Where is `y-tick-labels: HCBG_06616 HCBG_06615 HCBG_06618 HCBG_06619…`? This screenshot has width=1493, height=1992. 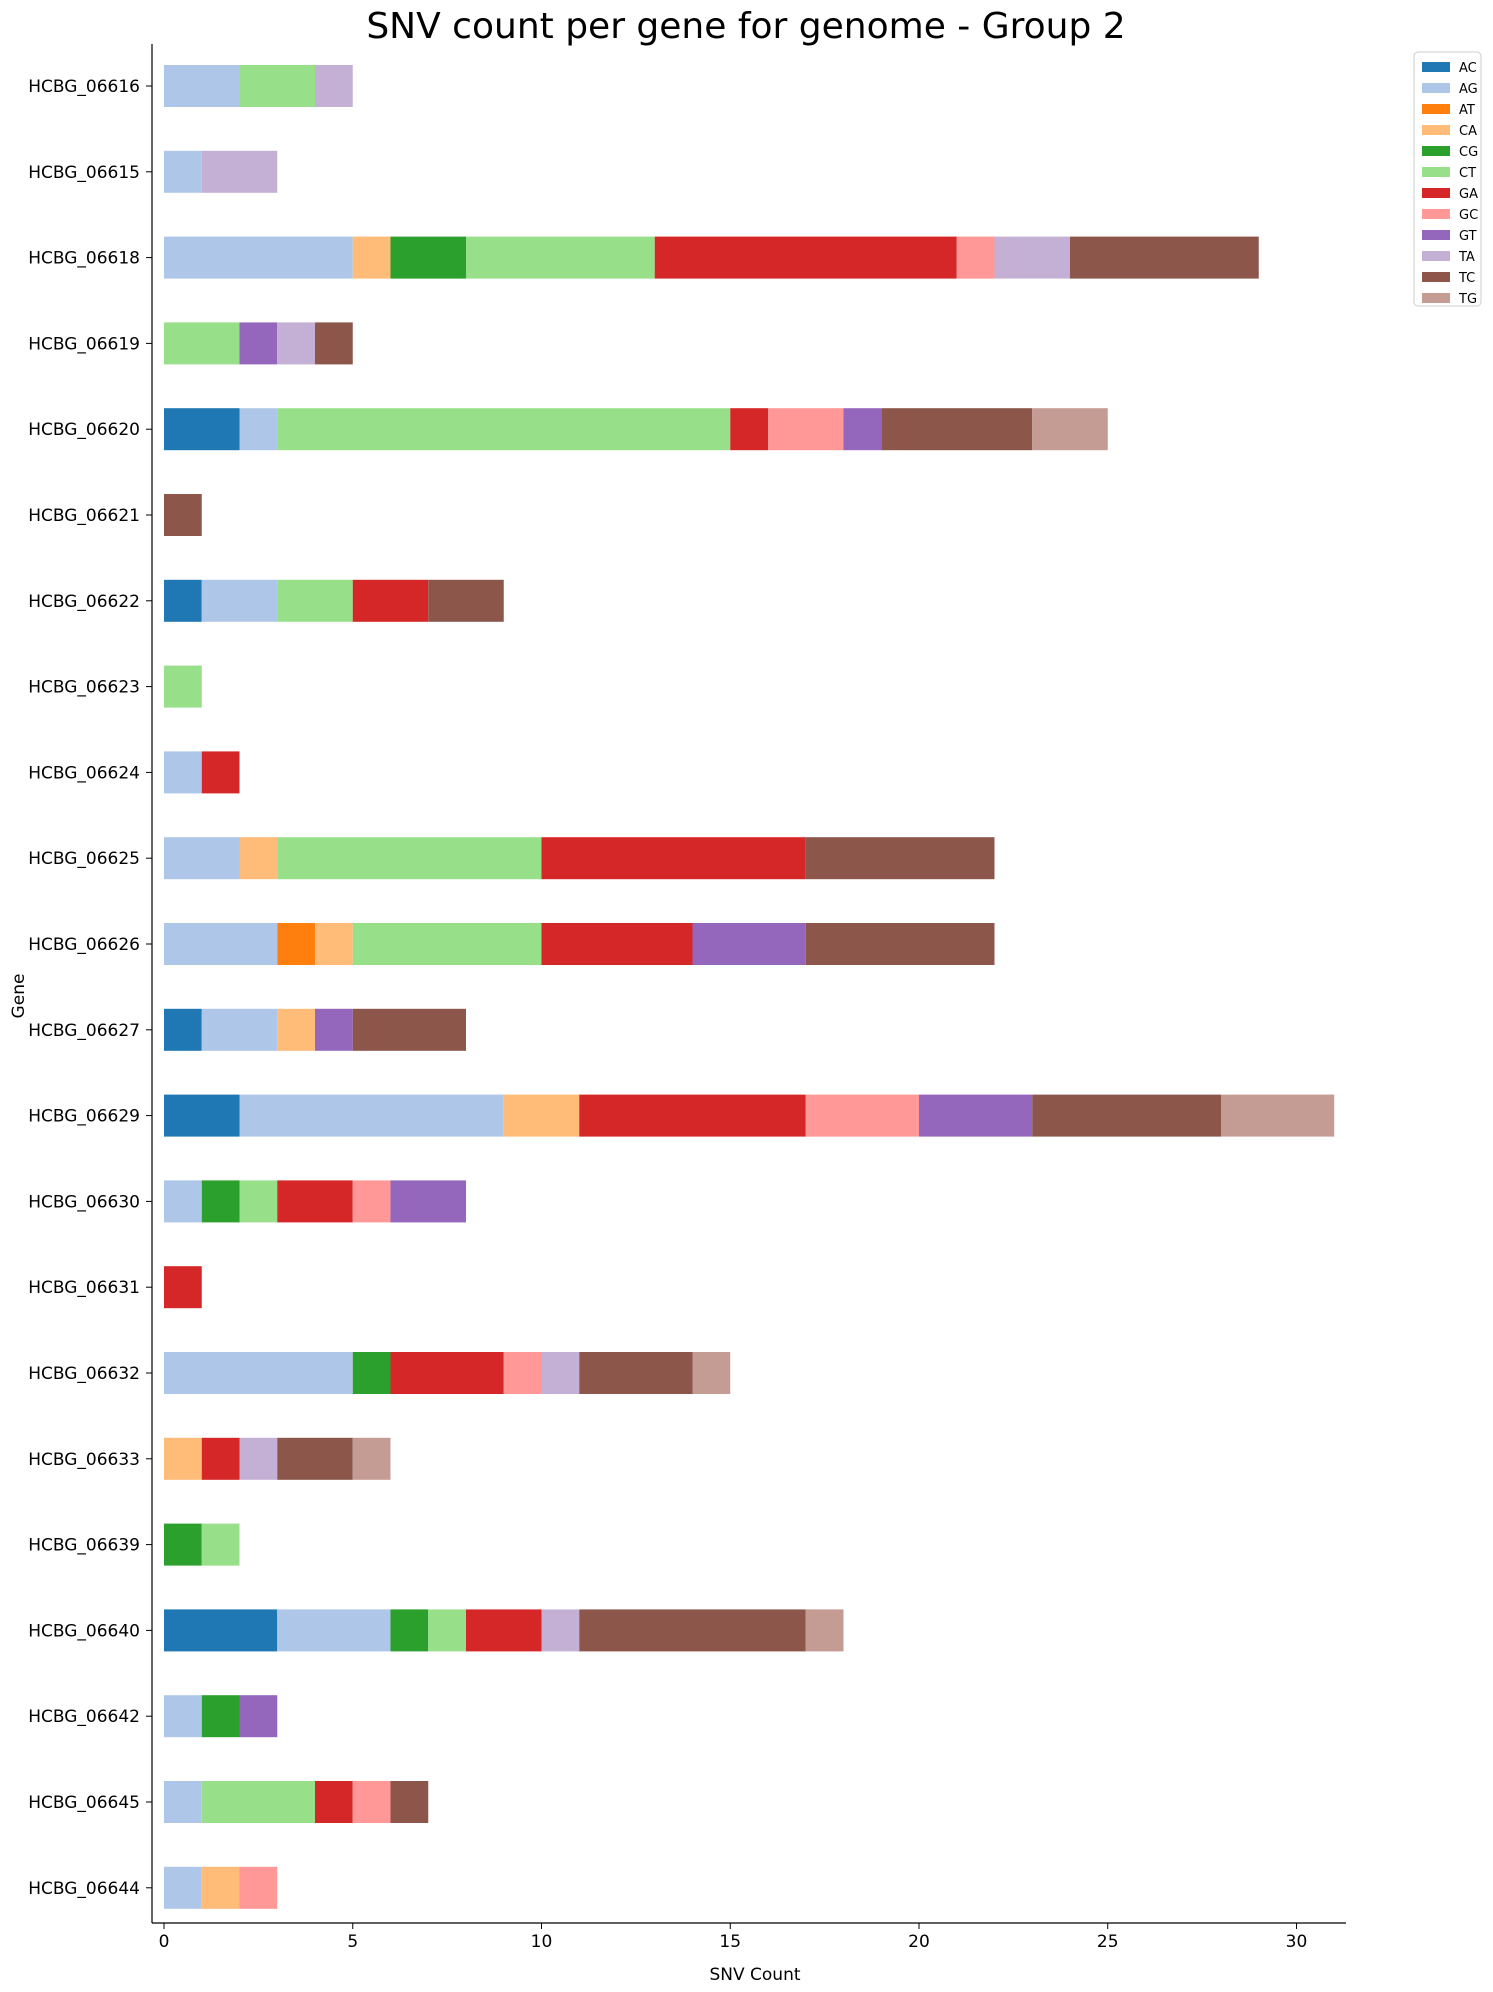 y-tick-labels: HCBG_06616 HCBG_06615 HCBG_06618 HCBG_06619… is located at coordinates (90, 988).